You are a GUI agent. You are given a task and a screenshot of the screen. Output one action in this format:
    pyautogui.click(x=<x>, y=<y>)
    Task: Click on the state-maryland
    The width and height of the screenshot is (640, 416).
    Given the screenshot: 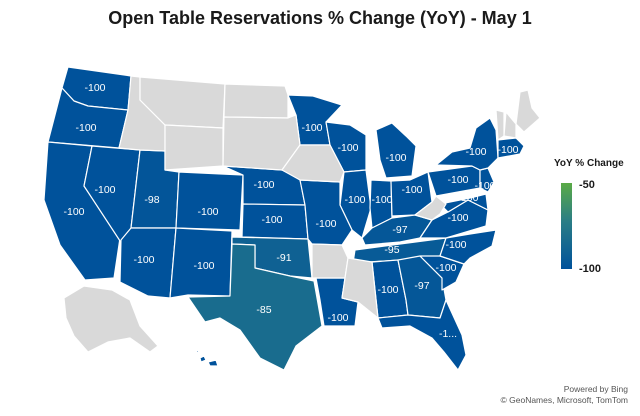 What is the action you would take?
    pyautogui.click(x=464, y=203)
    